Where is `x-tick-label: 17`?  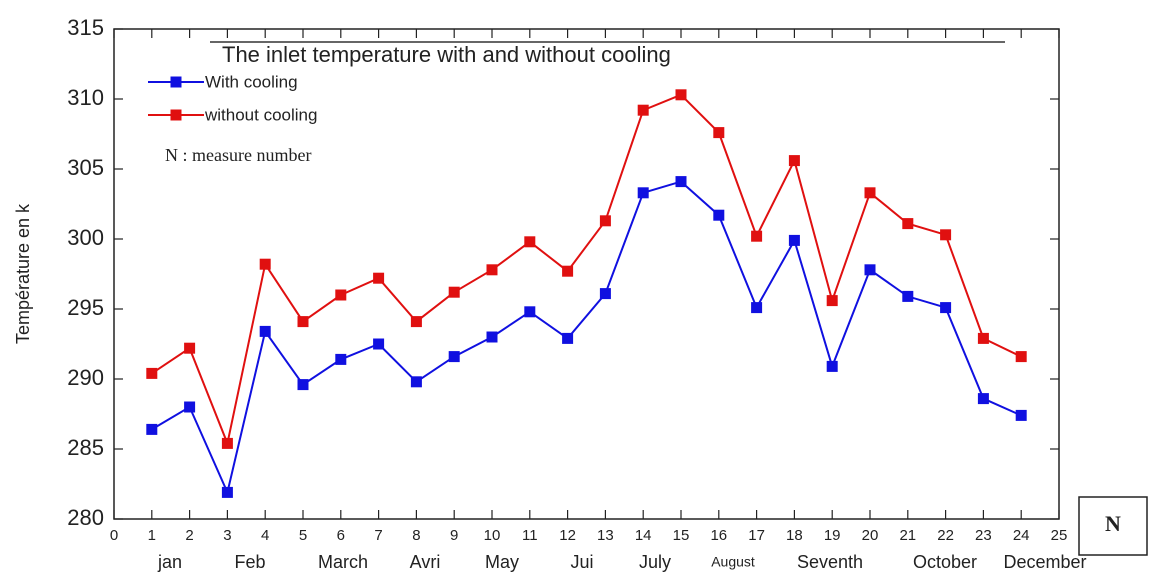
x-tick-label: 17 is located at coordinates (756, 535).